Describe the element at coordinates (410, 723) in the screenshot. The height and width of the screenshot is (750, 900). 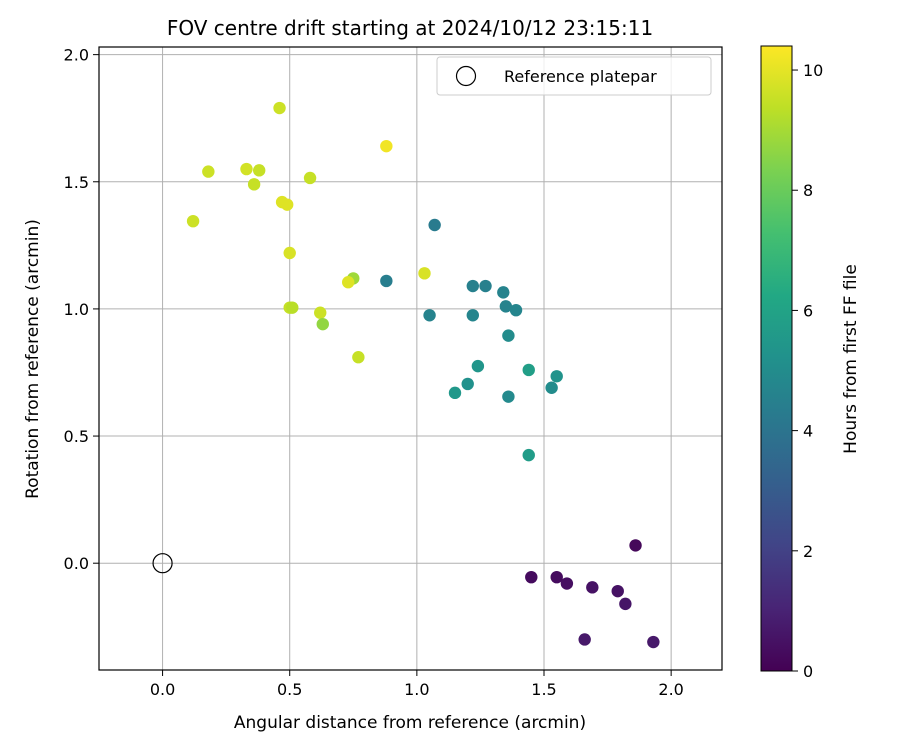
I see `x-axis-title: Angular distance from reference (arcmin)` at that location.